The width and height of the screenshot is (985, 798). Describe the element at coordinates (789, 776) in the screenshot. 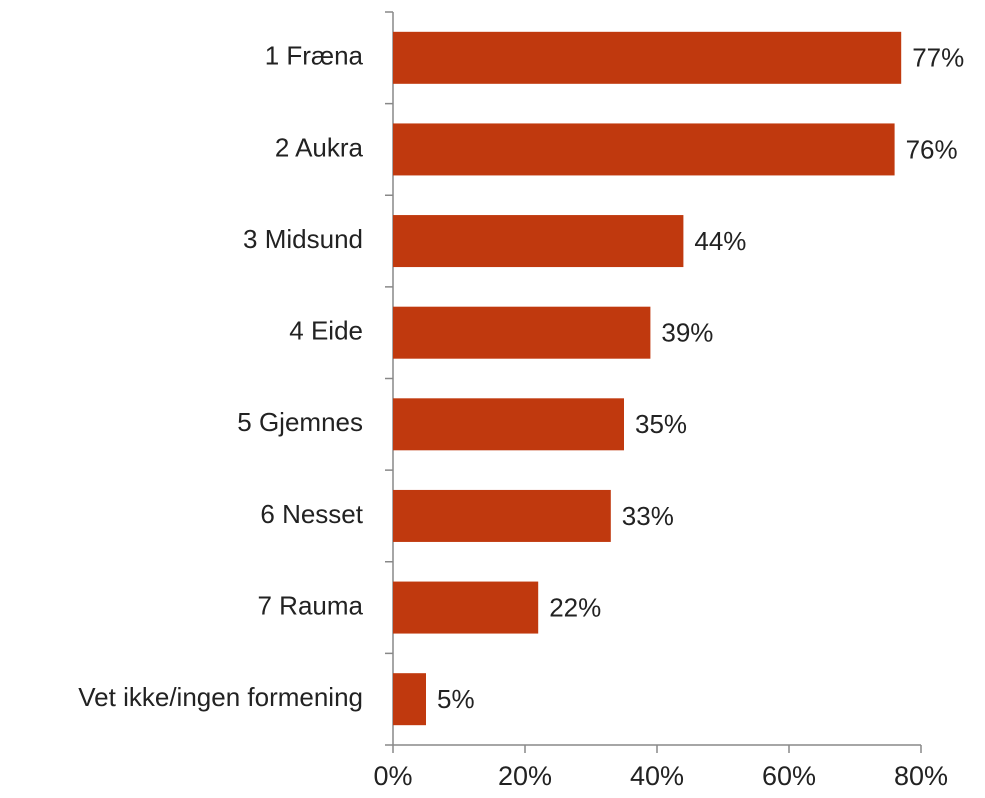

I see `x-tick-label: 60%` at that location.